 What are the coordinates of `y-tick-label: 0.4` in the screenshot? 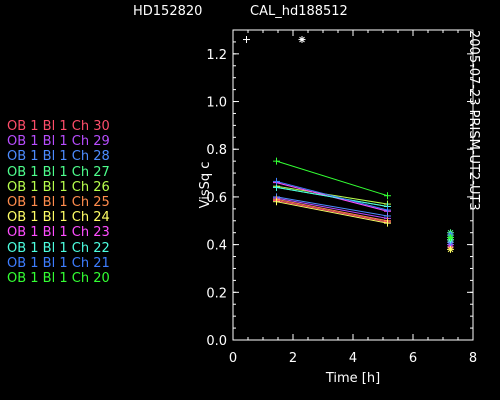 It's located at (216, 246).